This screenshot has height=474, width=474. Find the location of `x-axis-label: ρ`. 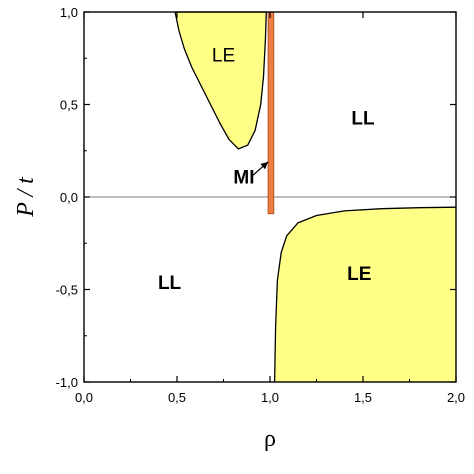

x-axis-label: ρ is located at coordinates (270, 439).